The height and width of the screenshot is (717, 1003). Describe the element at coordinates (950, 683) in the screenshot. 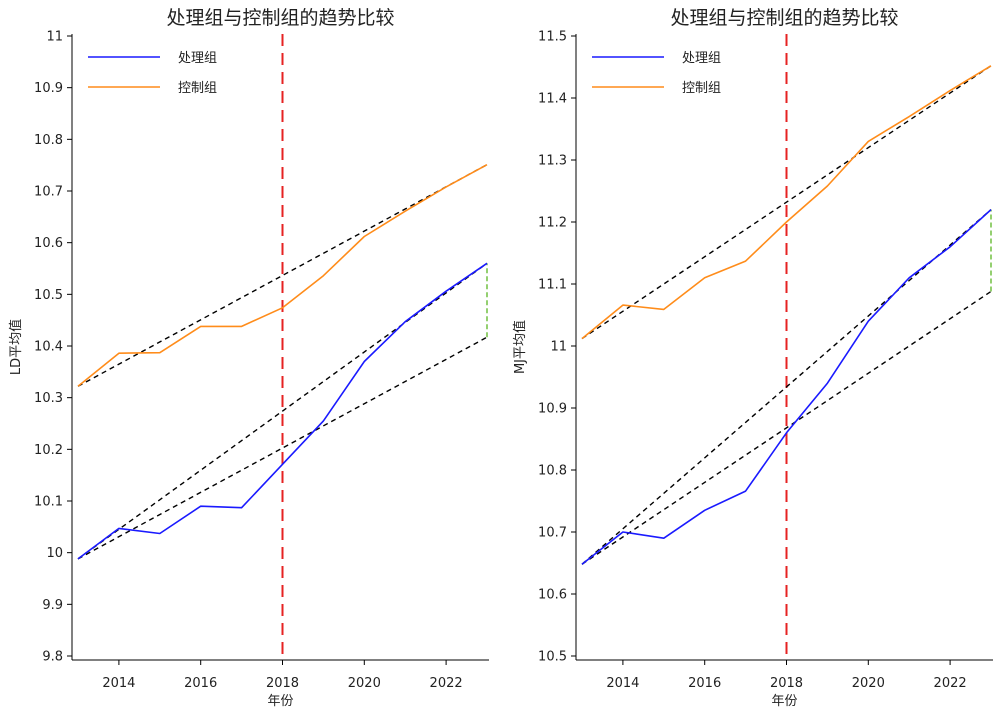

I see `right-x-tick-label: 2022` at that location.